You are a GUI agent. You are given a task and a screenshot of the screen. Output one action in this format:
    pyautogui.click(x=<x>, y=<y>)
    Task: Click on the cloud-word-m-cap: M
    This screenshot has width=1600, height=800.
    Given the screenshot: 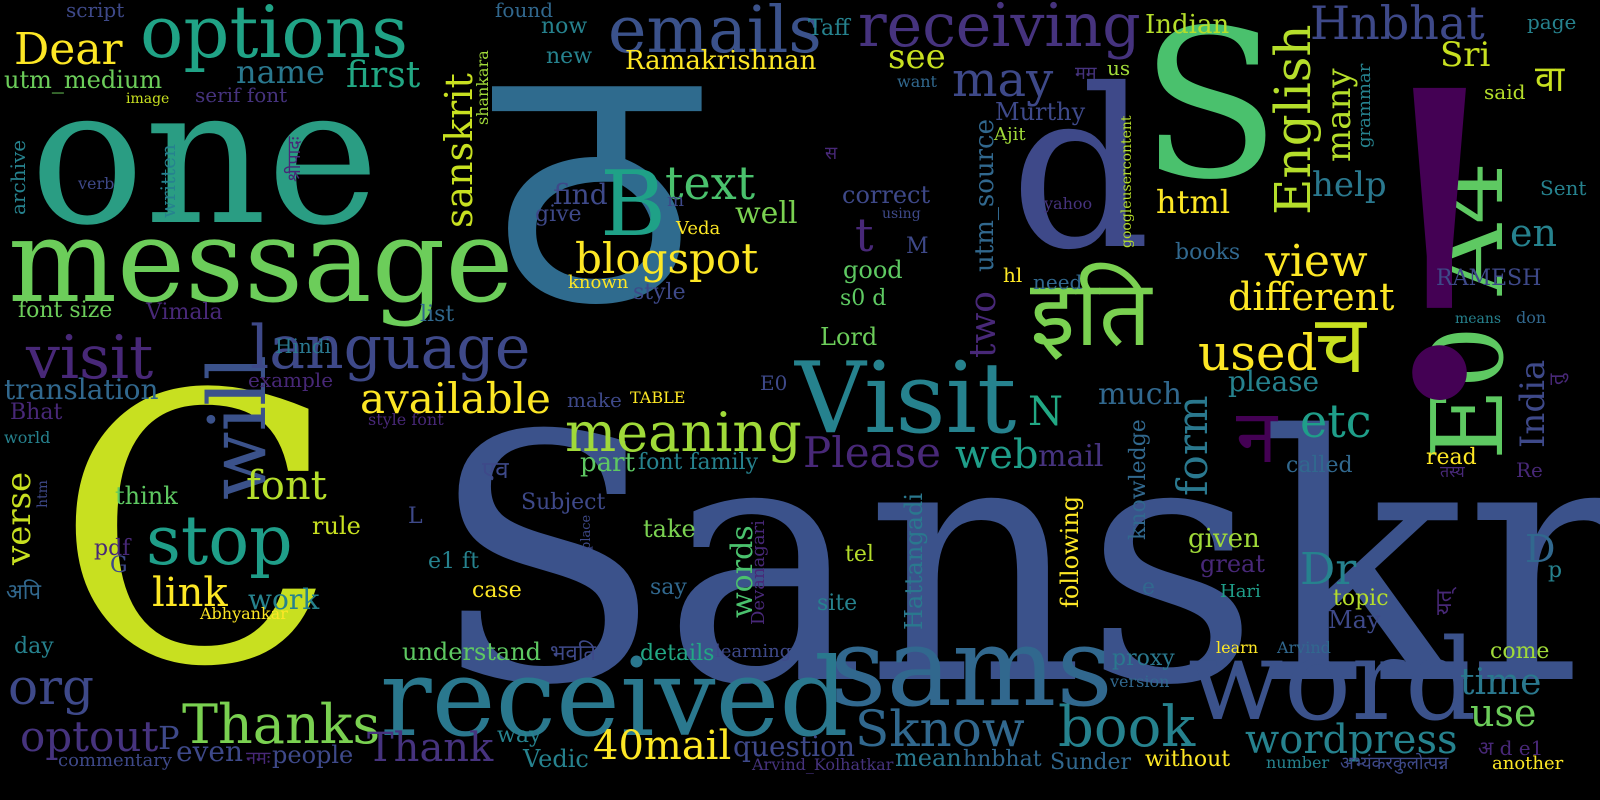 What is the action you would take?
    pyautogui.click(x=917, y=246)
    